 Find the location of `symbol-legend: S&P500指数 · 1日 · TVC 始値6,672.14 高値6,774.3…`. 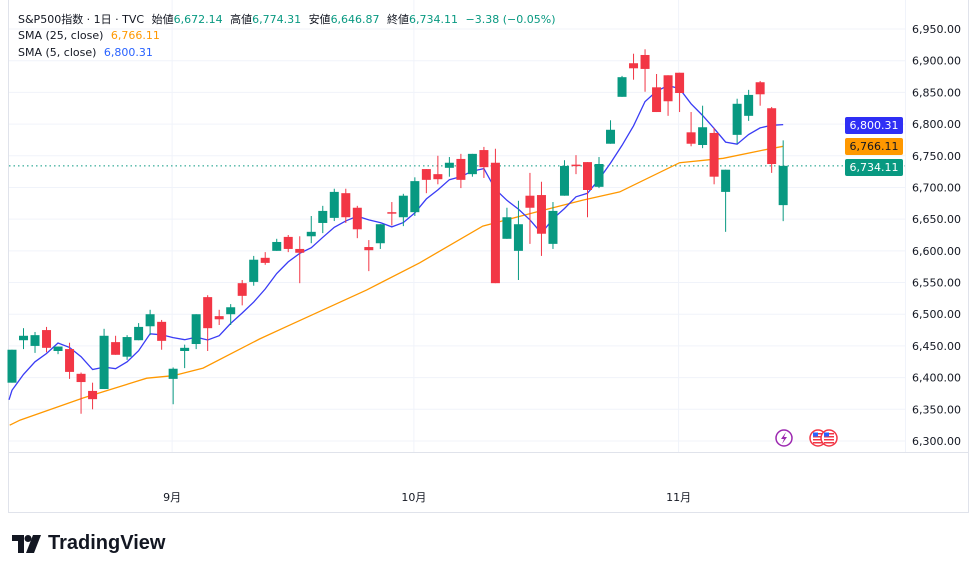

symbol-legend: S&P500指数 · 1日 · TVC 始値6,672.14 高値6,774.3… is located at coordinates (288, 19).